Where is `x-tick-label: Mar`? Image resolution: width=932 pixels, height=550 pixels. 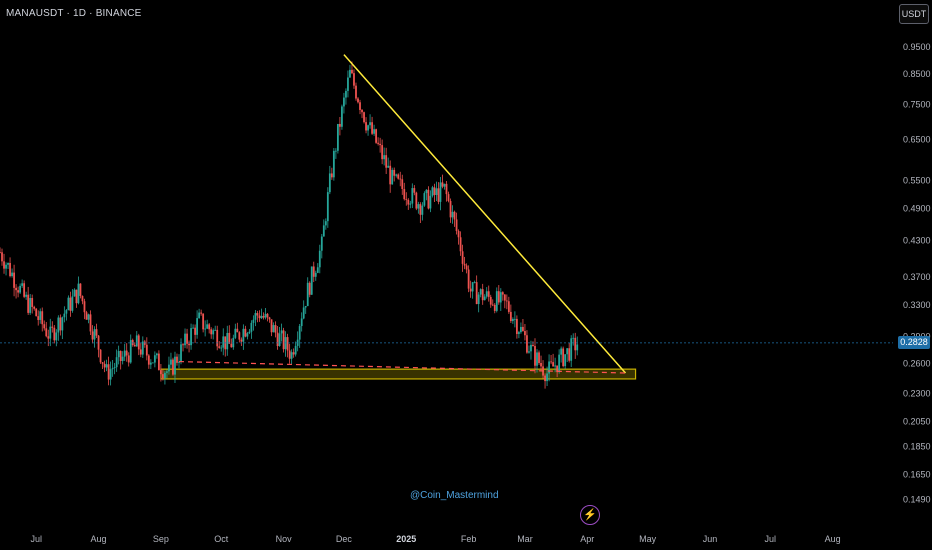 x-tick-label: Mar is located at coordinates (525, 539).